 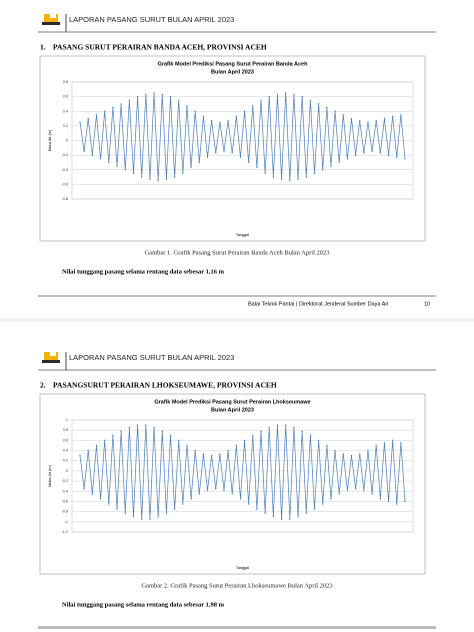 I want to click on y-tick-label: 0.6, so click(x=65, y=440).